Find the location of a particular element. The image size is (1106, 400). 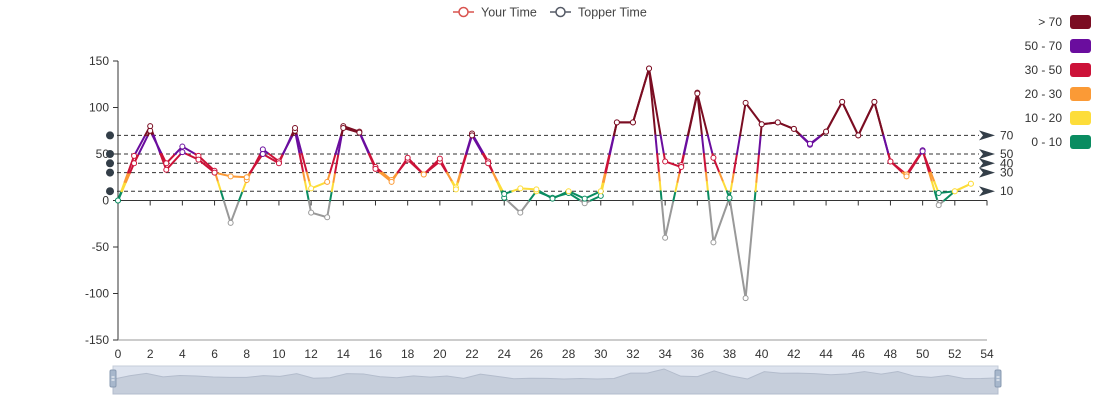

x-tick-label: 26 is located at coordinates (537, 354).